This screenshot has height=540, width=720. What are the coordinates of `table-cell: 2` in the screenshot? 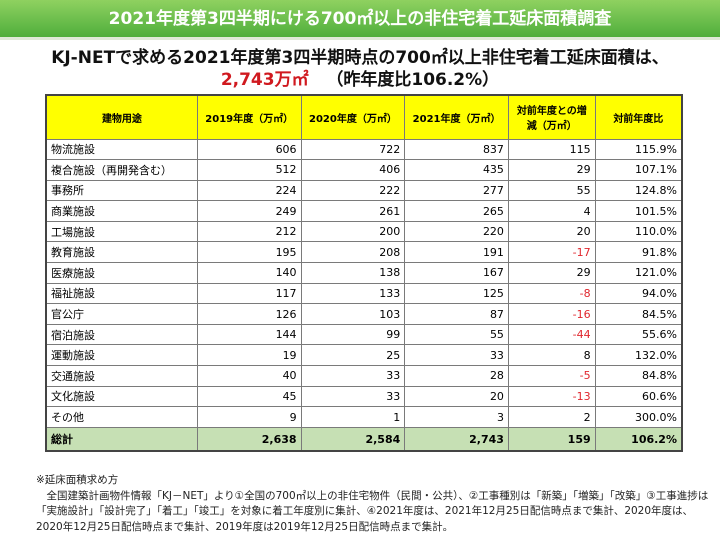 It's located at (551, 417).